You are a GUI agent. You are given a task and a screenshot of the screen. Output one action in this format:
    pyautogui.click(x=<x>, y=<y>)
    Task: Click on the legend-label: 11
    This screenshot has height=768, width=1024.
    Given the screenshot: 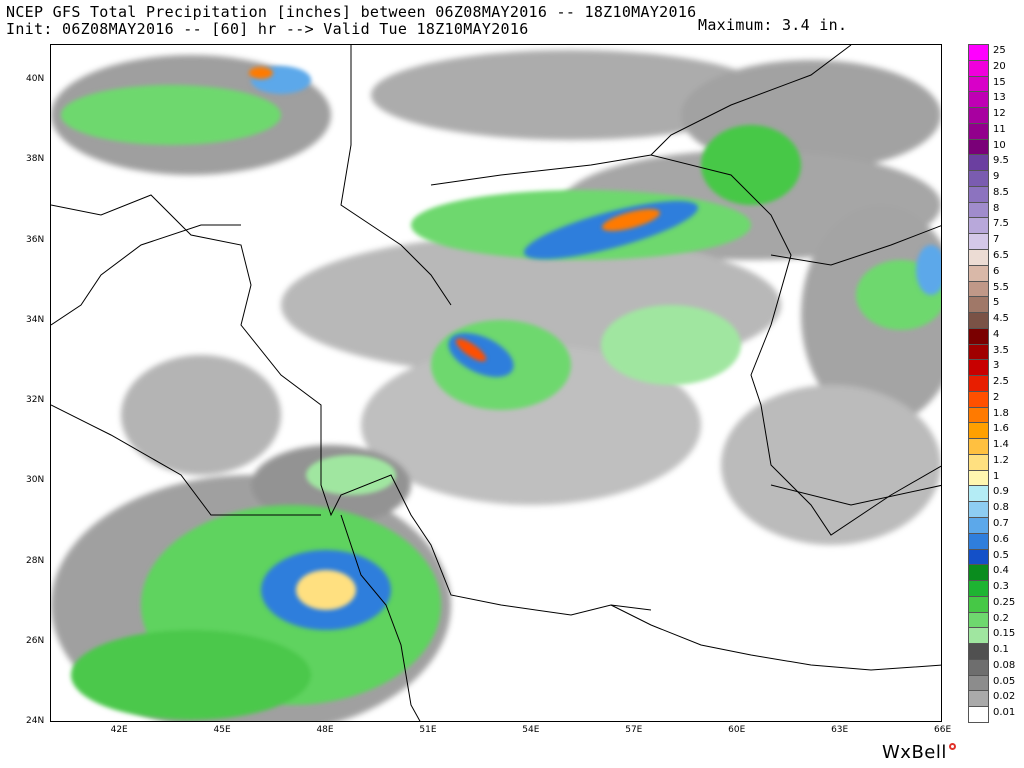 What is the action you would take?
    pyautogui.click(x=999, y=129)
    